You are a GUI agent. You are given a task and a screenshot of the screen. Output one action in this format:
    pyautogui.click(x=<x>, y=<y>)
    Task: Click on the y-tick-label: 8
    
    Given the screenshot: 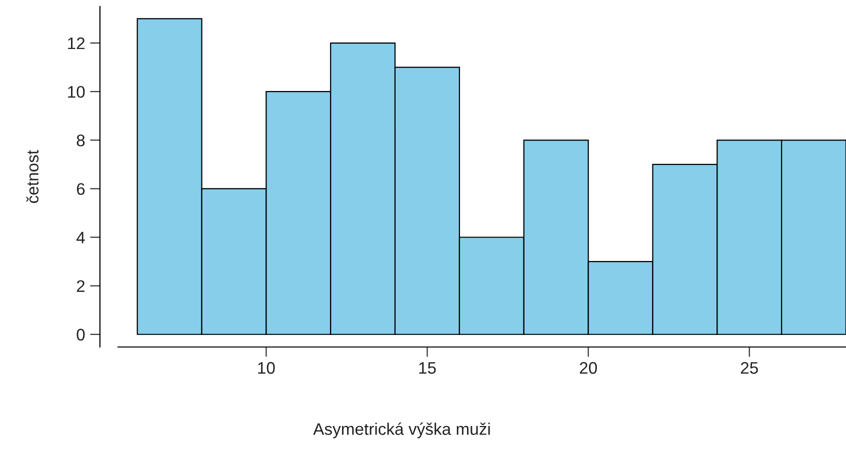 What is the action you would take?
    pyautogui.click(x=80, y=140)
    